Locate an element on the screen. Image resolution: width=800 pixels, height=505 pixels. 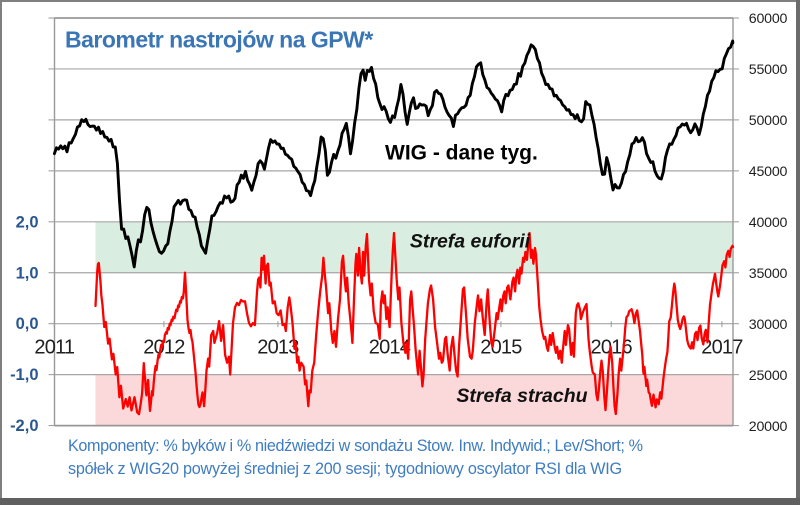
svg-text: 2014 is located at coordinates (390, 348).